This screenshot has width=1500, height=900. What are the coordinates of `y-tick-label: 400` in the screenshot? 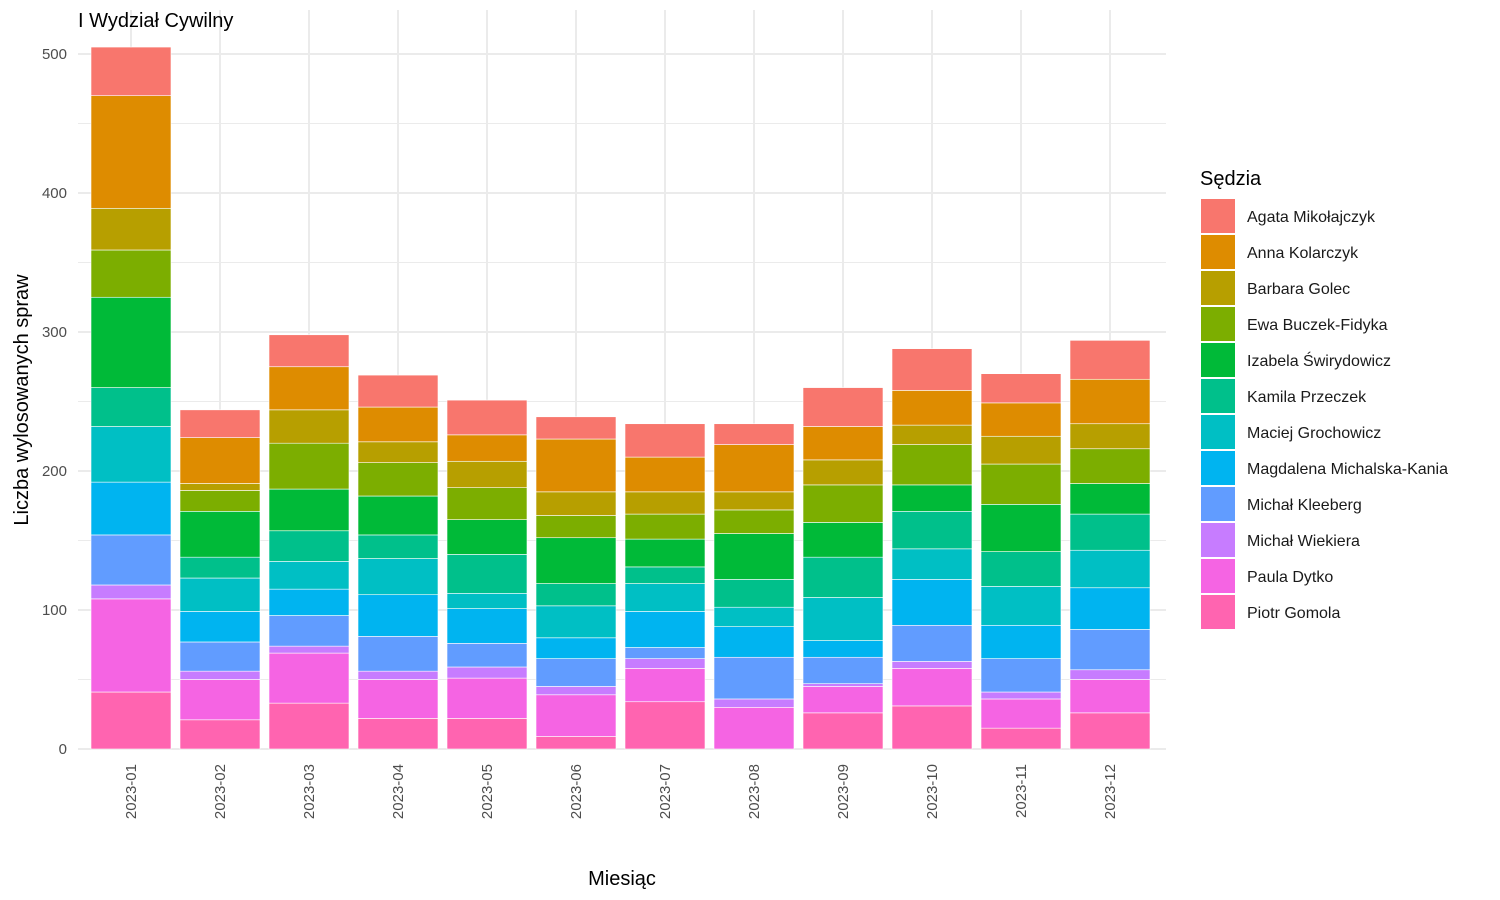 It's located at (54, 193).